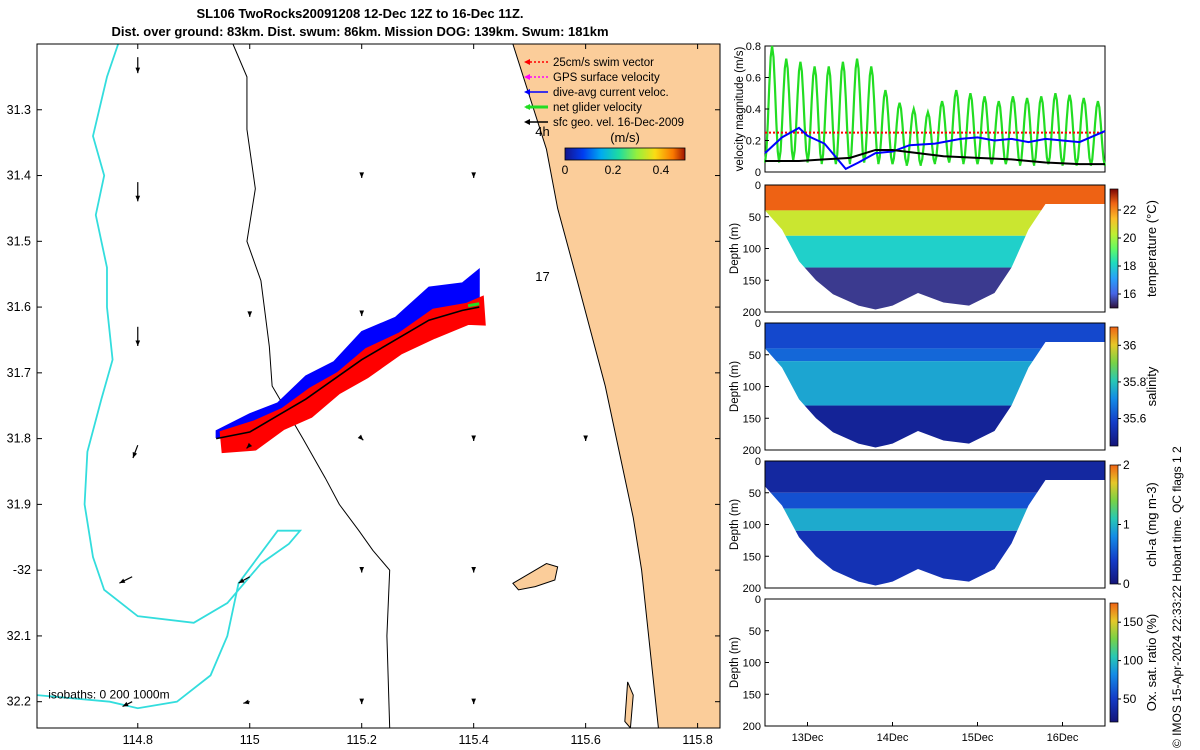  Describe the element at coordinates (352, 374) in the screenshot. I see `swim-vector-envelope` at that location.